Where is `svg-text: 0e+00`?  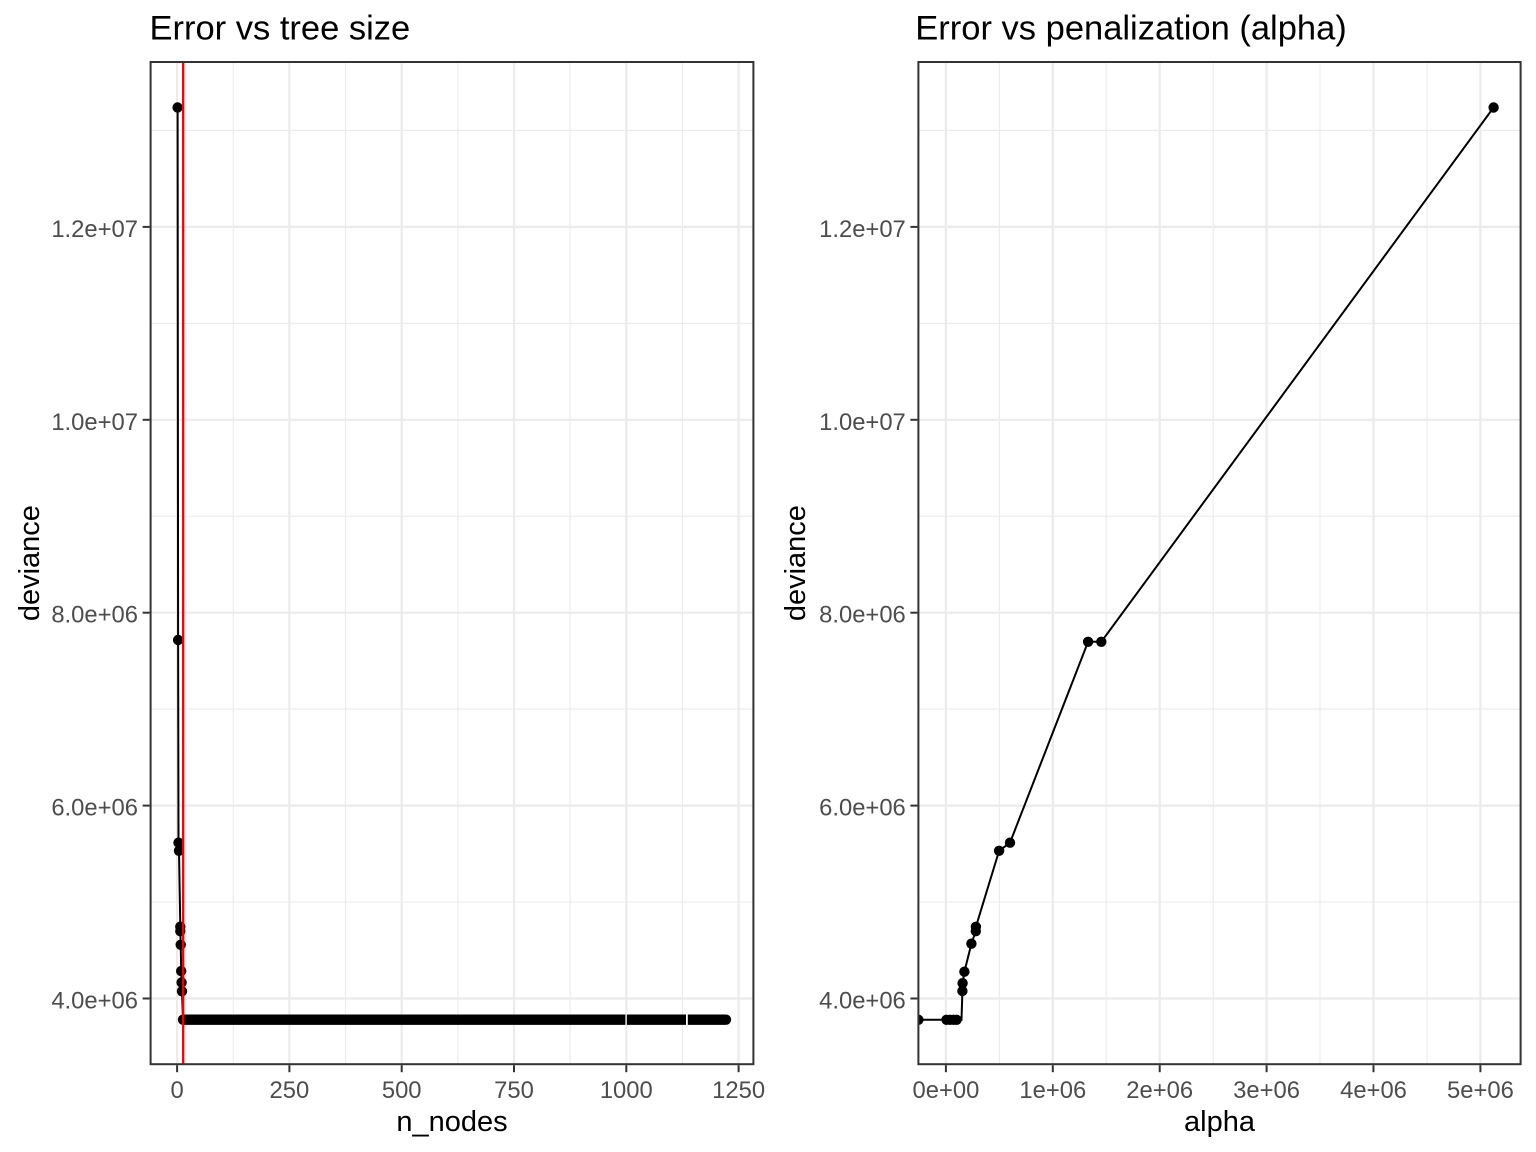
svg-text: 0e+00 is located at coordinates (945, 1090).